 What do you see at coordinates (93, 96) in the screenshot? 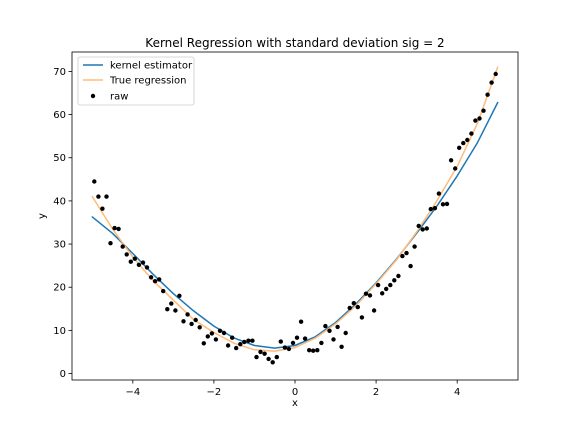
I see `legend-swatch-raw` at bounding box center [93, 96].